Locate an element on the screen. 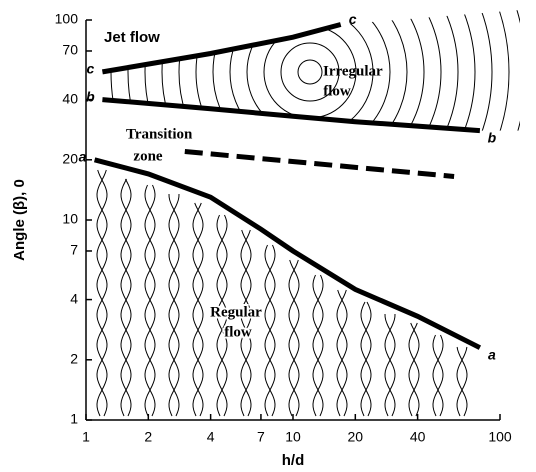 This screenshot has width=536, height=472. y-axis-label: Angle (β), 0 is located at coordinates (19, 220).